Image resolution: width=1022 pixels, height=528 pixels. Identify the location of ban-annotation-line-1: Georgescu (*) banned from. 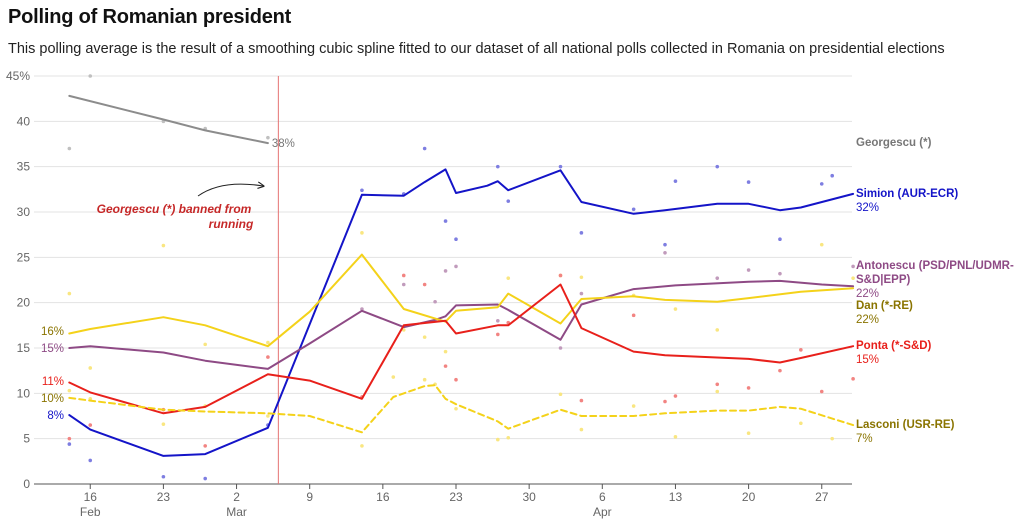
(174, 209).